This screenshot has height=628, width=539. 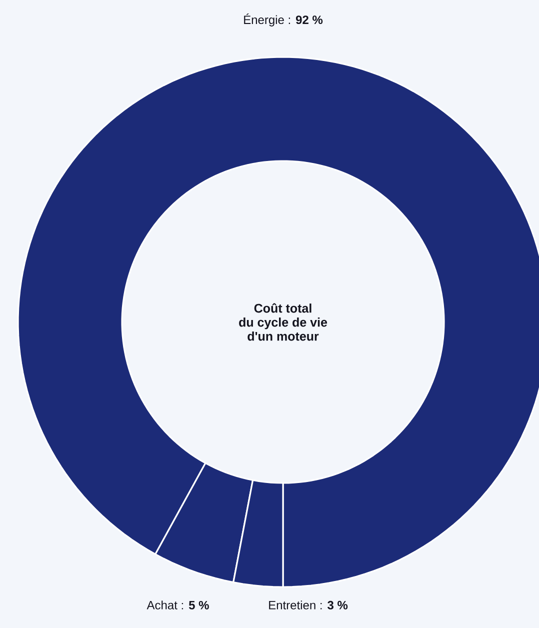 What do you see at coordinates (283, 322) in the screenshot?
I see `text: Coût total du cycle de vie d'un moteur` at bounding box center [283, 322].